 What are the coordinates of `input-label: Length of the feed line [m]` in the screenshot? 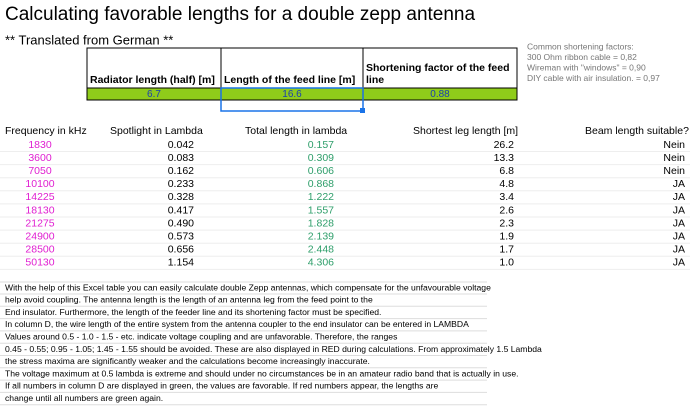 It's located at (289, 80).